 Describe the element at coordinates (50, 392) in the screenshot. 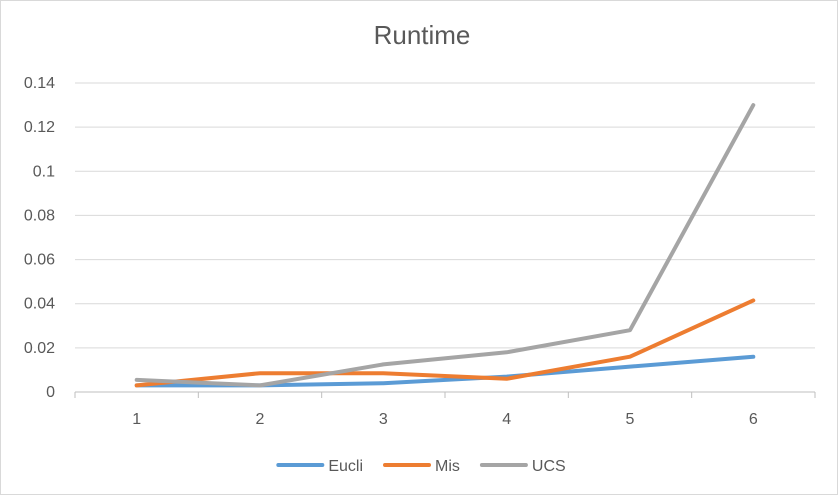

I see `y-tick-label: 0` at that location.